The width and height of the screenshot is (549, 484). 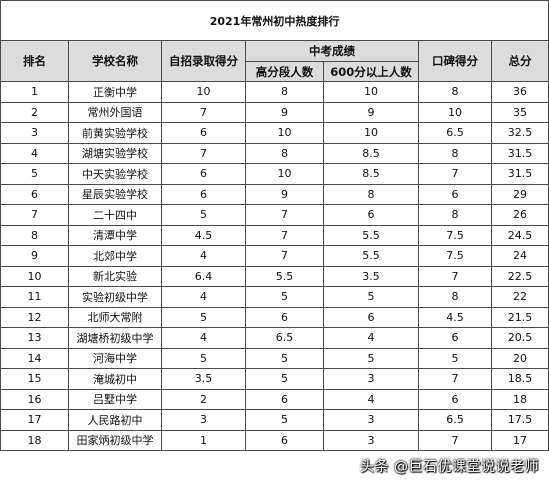 I want to click on cell-school: 北师大常附, so click(x=115, y=317).